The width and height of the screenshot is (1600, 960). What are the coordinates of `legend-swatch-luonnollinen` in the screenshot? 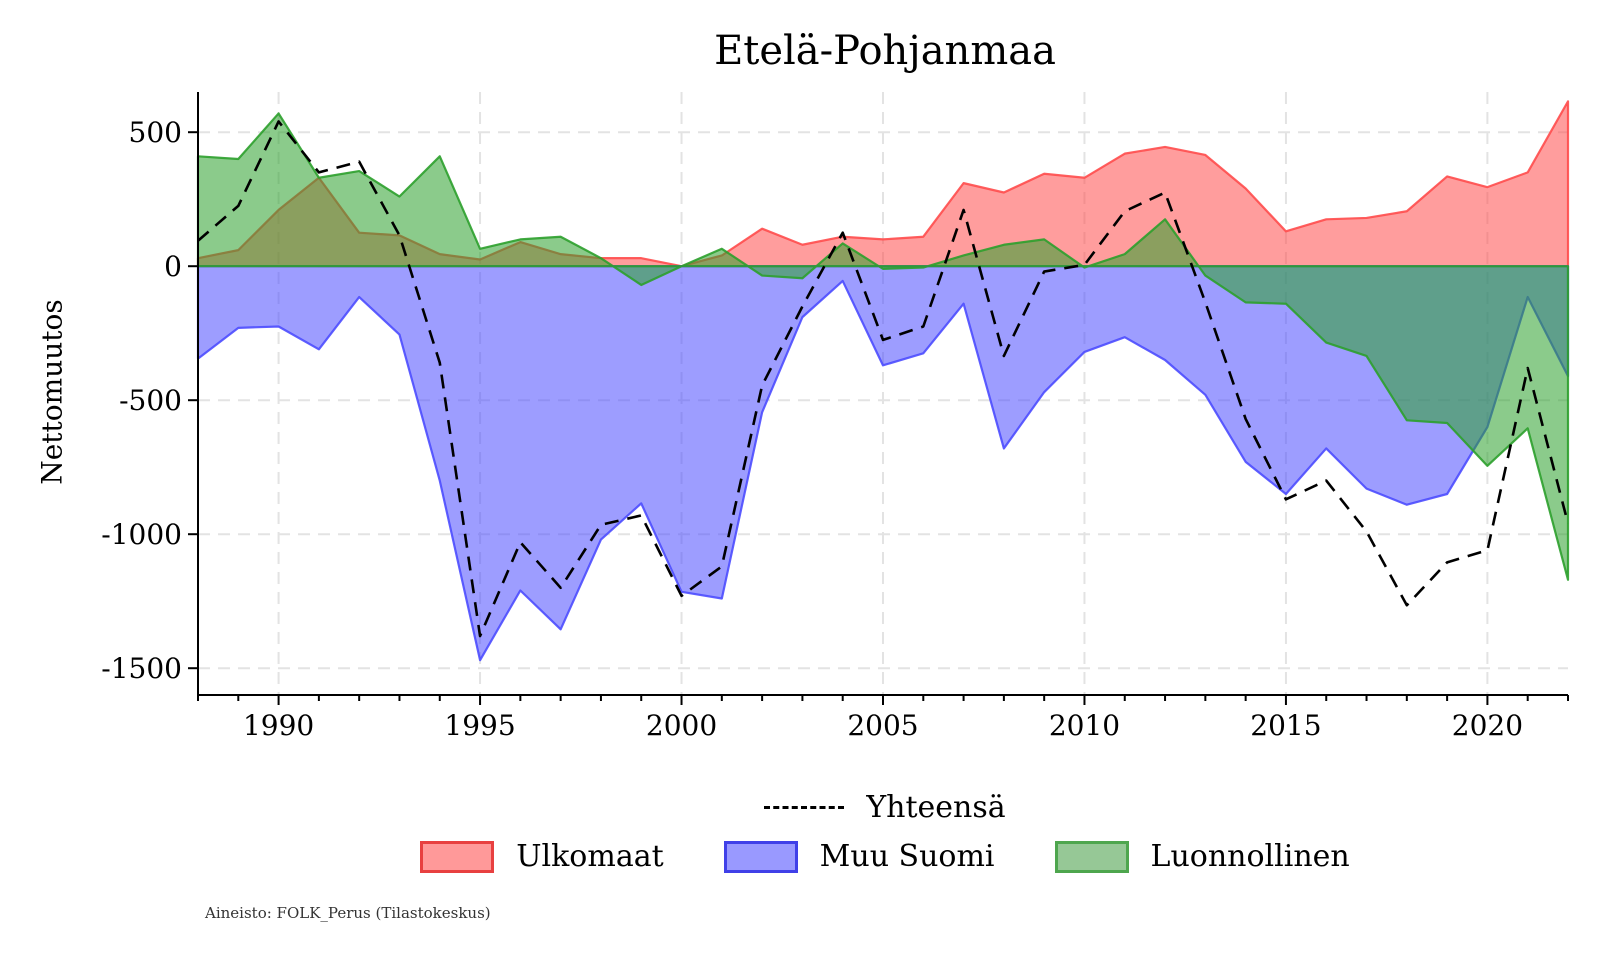 It's located at (1091, 856).